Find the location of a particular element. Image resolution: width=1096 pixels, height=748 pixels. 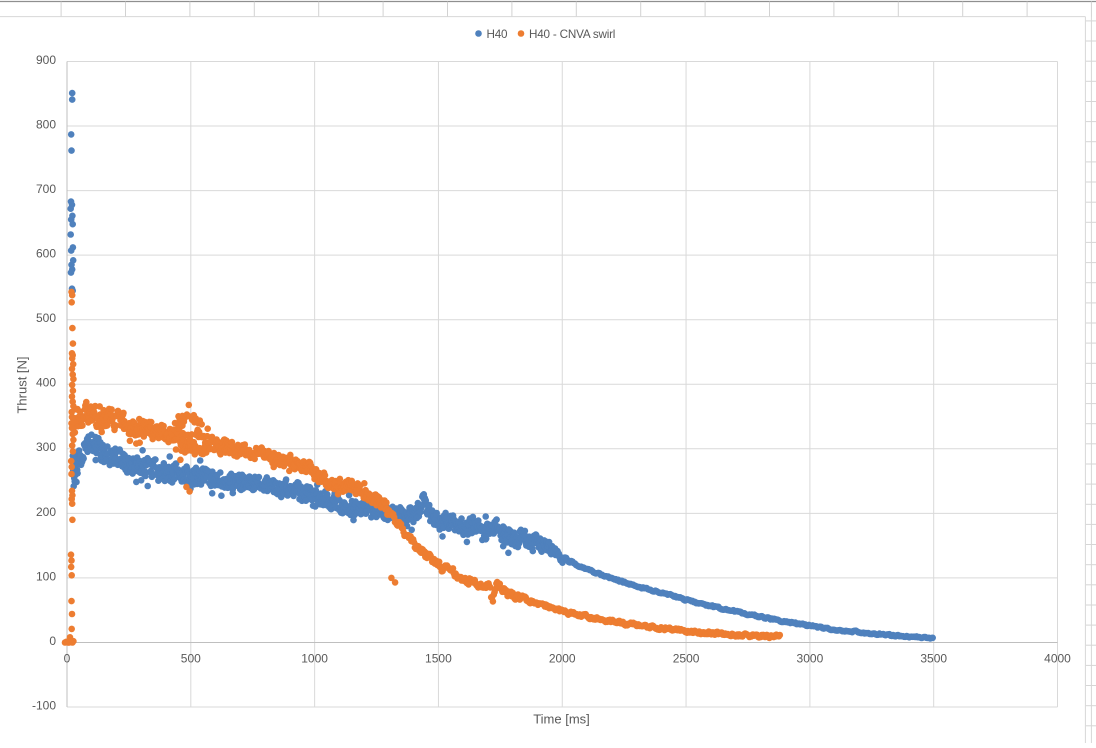

svg-text: 300 is located at coordinates (46, 447).